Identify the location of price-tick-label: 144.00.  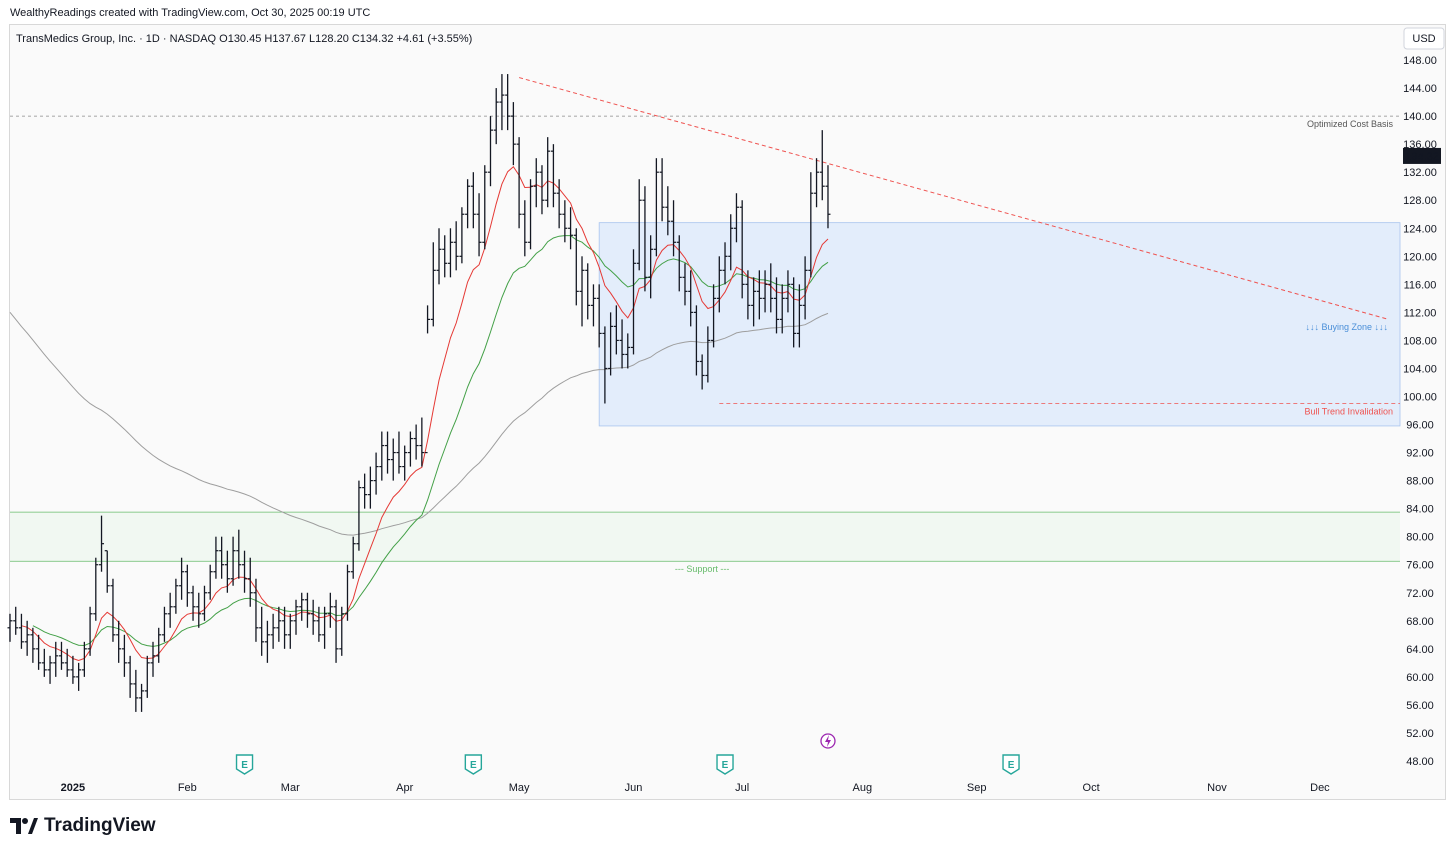
(1420, 89).